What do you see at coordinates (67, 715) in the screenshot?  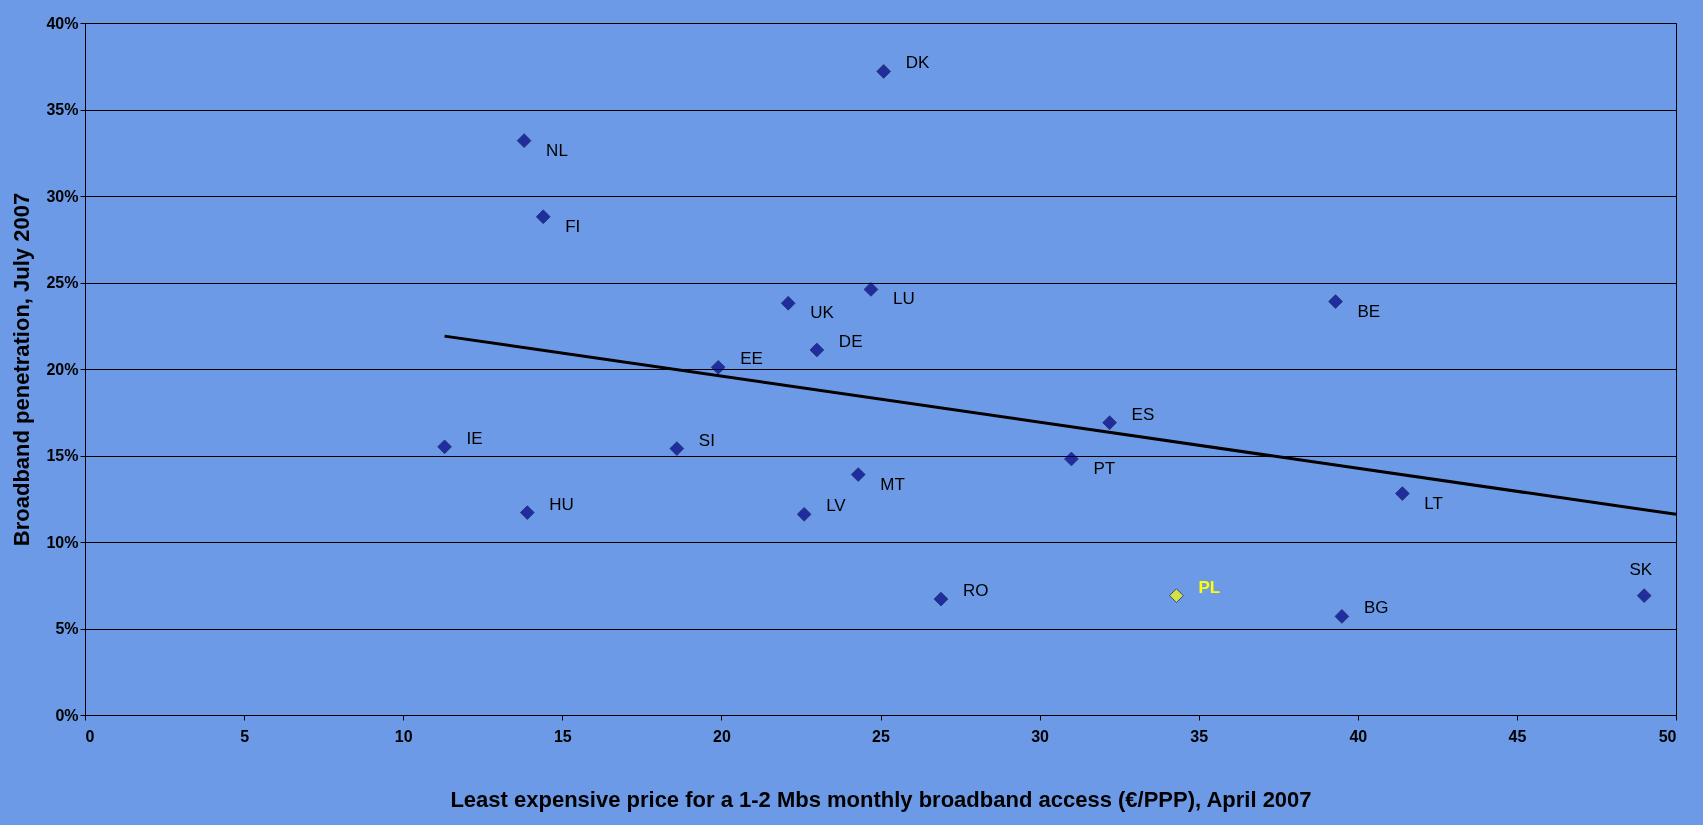 I see `y-tick-label: 0%` at bounding box center [67, 715].